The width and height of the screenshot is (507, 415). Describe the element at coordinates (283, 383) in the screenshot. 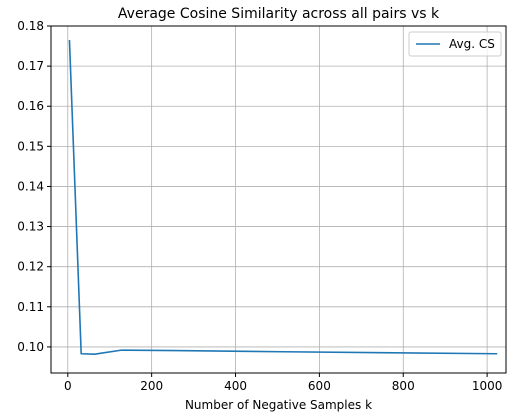

I see `x-axis: 0 200 400 600 800 1000` at that location.